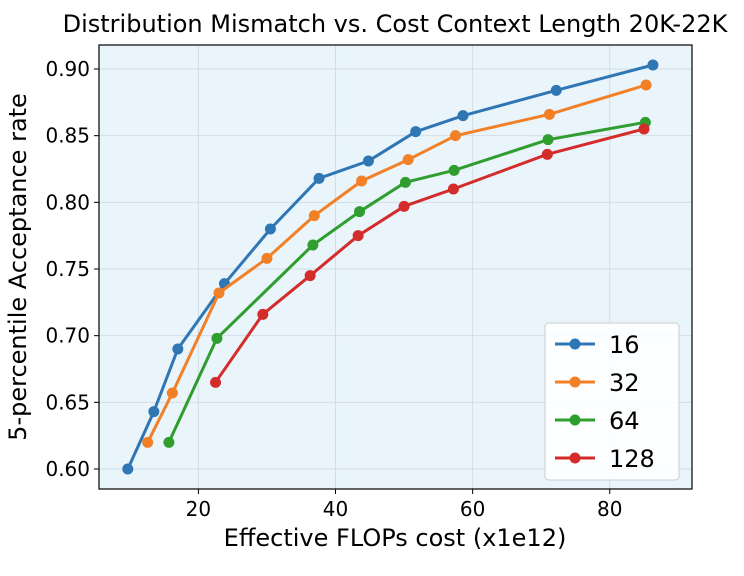 This screenshot has height=576, width=744. I want to click on legend: 16 32 64 128, so click(612, 401).